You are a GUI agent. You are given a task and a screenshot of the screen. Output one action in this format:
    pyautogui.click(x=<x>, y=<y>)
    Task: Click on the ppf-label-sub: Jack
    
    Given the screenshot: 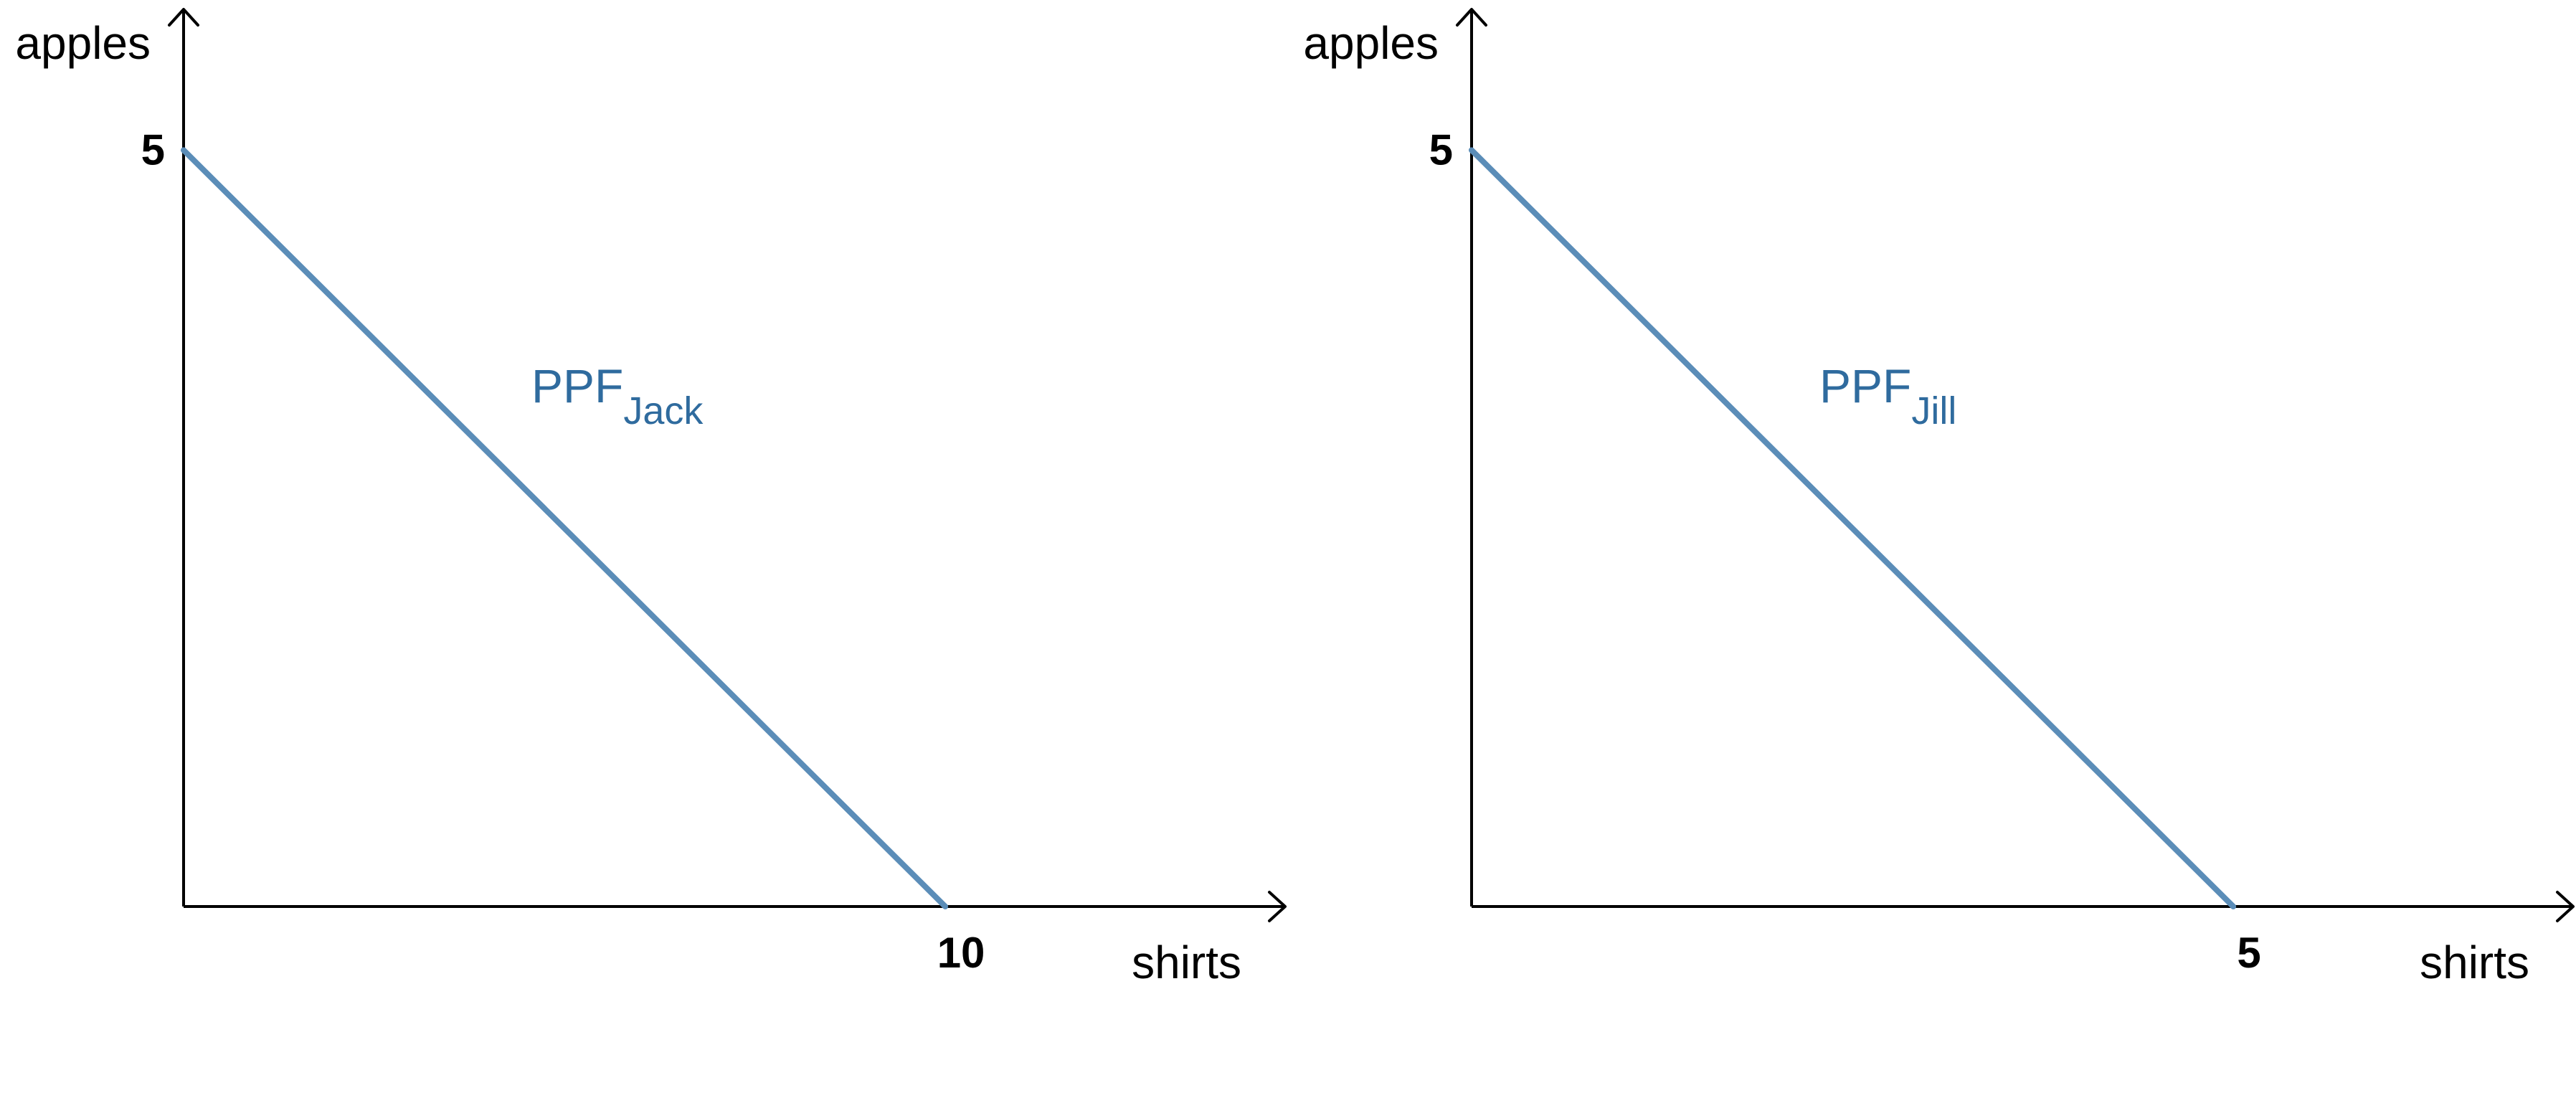 What is the action you would take?
    pyautogui.click(x=663, y=410)
    